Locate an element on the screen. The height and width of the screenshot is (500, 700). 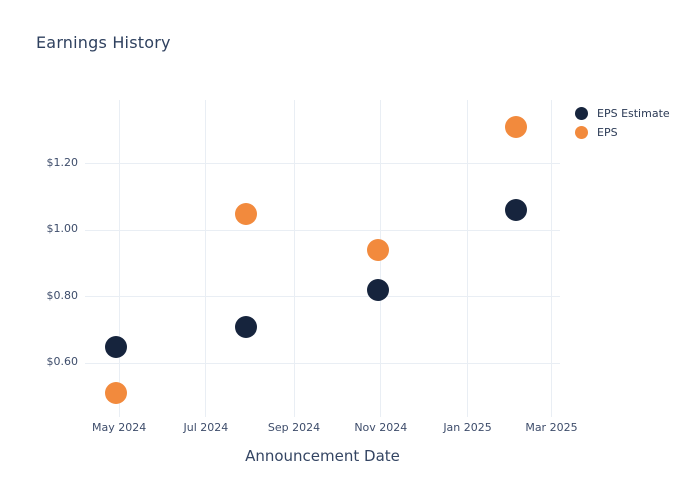
legend-item-eps-estimate: EPS Estimate is located at coordinates (622, 113).